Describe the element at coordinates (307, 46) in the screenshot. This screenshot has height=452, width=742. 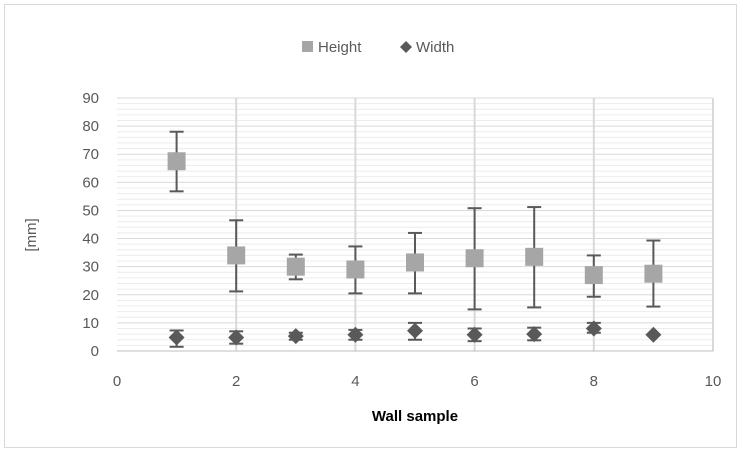
I see `legend-height-icon` at that location.